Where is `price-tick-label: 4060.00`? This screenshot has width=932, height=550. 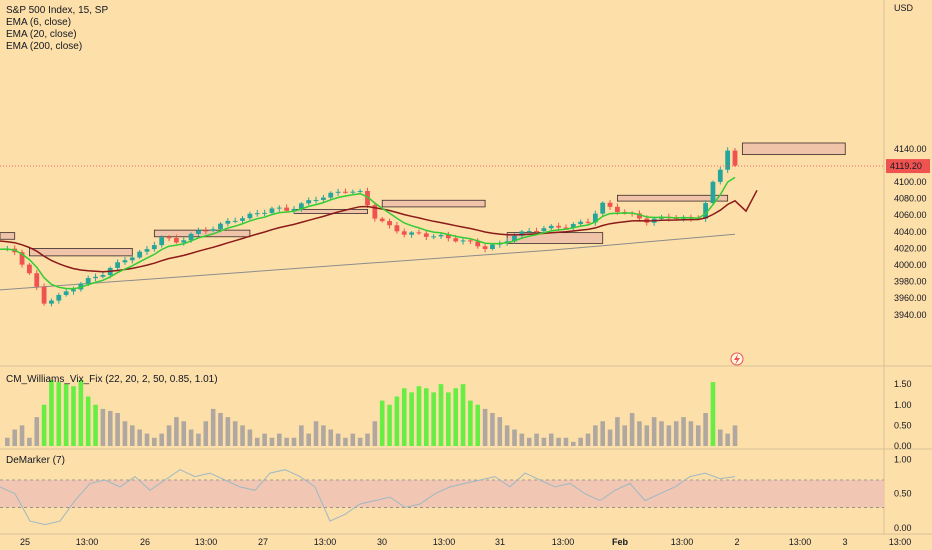
price-tick-label: 4060.00 is located at coordinates (910, 215).